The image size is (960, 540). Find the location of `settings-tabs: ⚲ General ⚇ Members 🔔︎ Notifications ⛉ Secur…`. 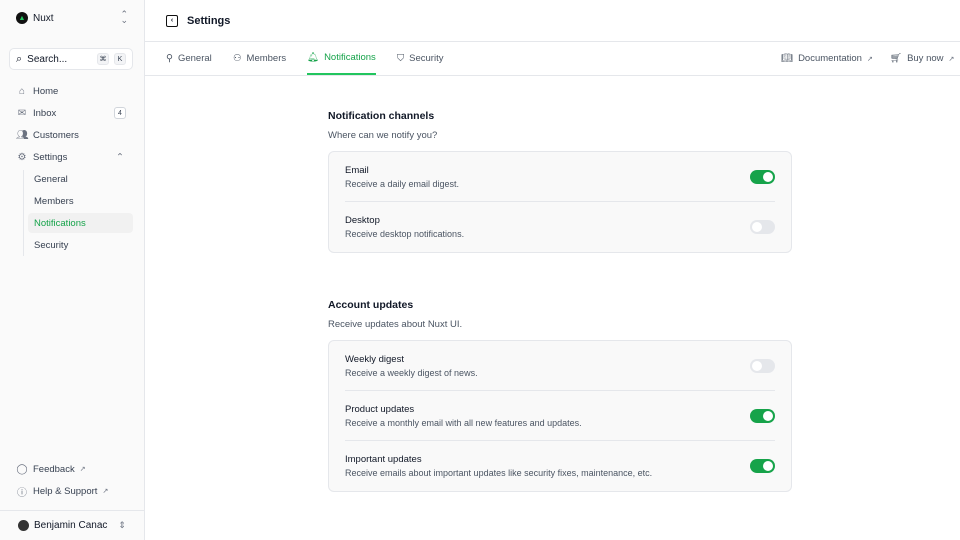

settings-tabs: ⚲ General ⚇ Members 🔔︎ Notifications ⛉ Secur… is located at coordinates (552, 59).